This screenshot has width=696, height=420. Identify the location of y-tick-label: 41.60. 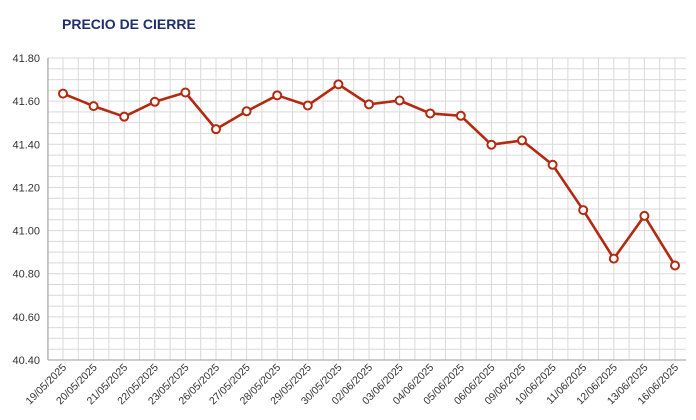
(26, 102).